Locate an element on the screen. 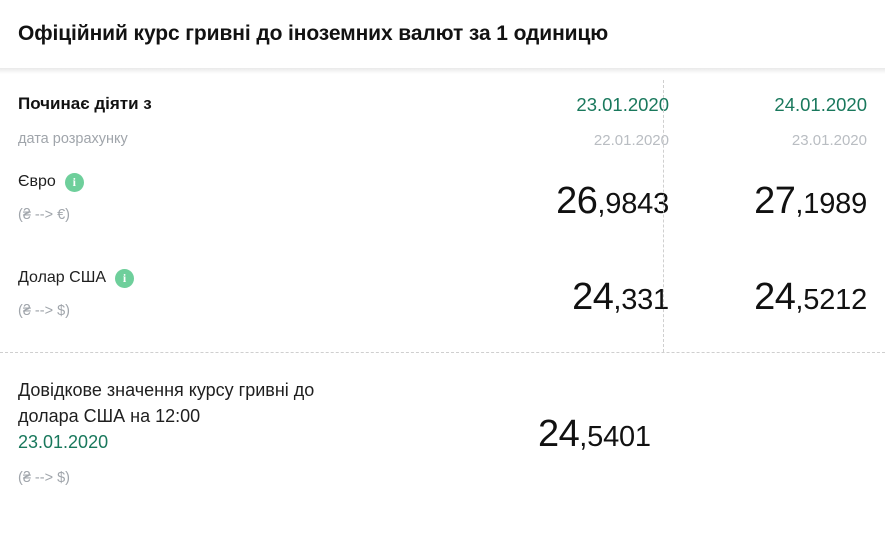  rate-cell-eur-1: 26,9843 is located at coordinates (597, 196).